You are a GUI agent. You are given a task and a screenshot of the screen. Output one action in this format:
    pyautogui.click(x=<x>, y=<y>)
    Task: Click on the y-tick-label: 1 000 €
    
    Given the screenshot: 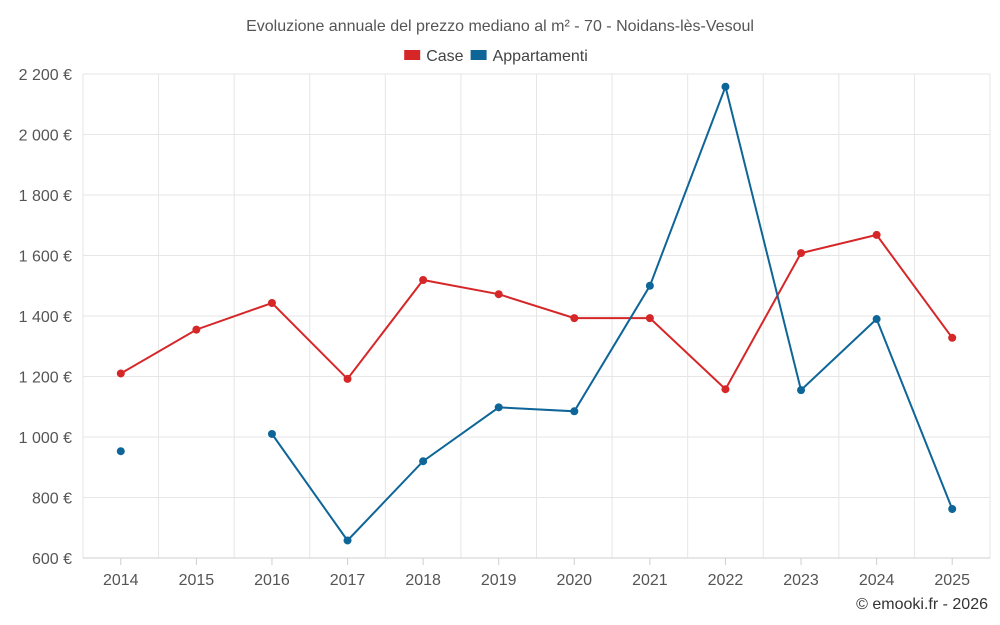 What is the action you would take?
    pyautogui.click(x=45, y=438)
    